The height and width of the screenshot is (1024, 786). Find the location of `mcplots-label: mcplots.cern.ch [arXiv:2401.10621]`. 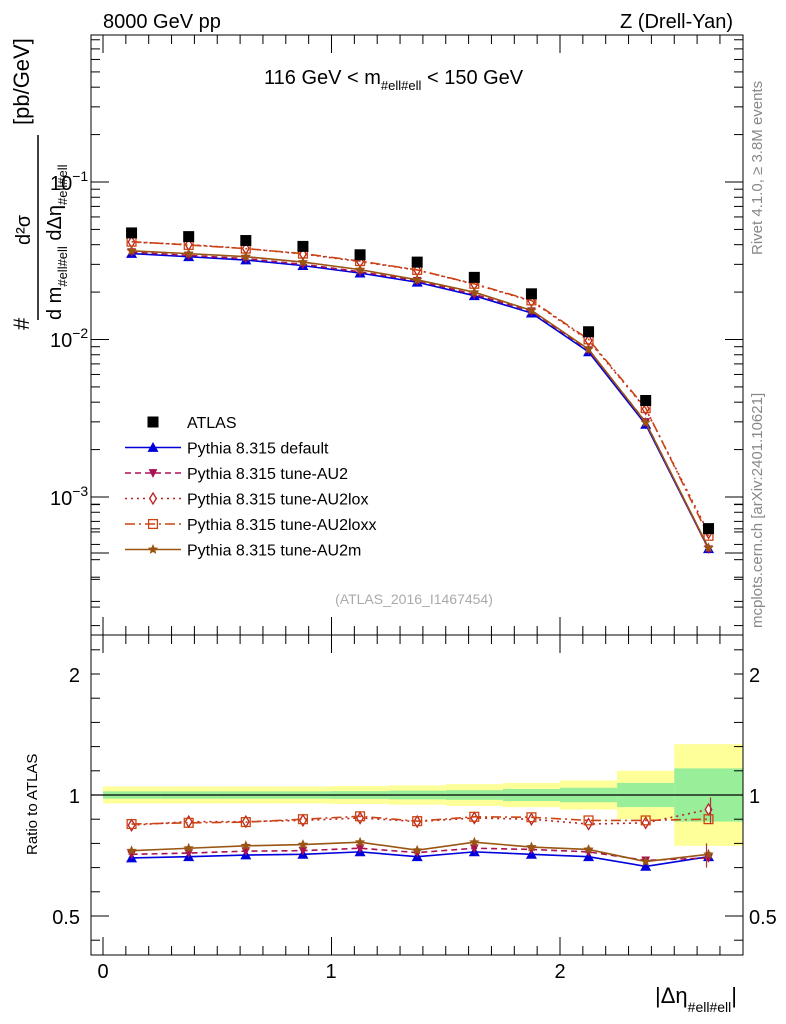

mcplots-label: mcplots.cern.ch [arXiv:2401.10621] is located at coordinates (757, 510).